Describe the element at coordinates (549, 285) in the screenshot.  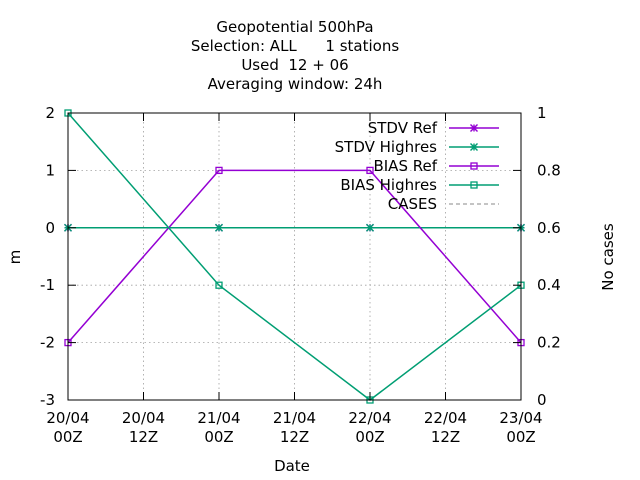
I see `y2-tick-label: 0.4` at that location.